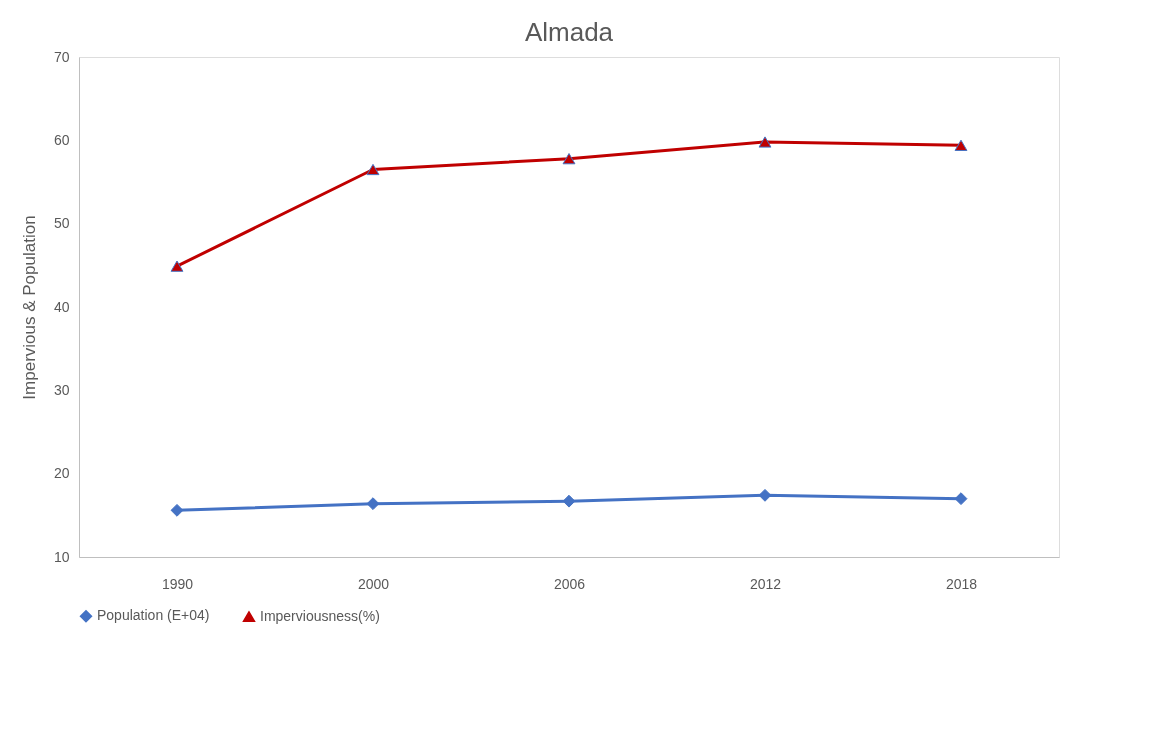 Image resolution: width=1153 pixels, height=742 pixels. Describe the element at coordinates (373, 583) in the screenshot. I see `x-tick-label: 2000` at that location.